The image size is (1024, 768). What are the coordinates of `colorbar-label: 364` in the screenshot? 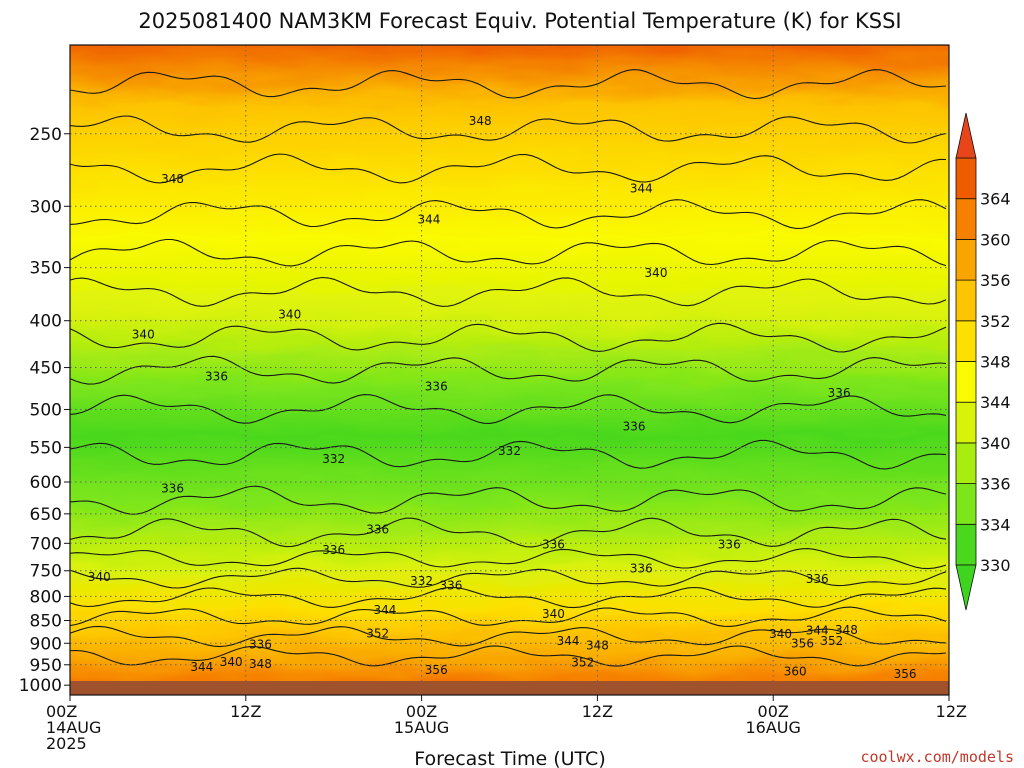 It's located at (995, 199).